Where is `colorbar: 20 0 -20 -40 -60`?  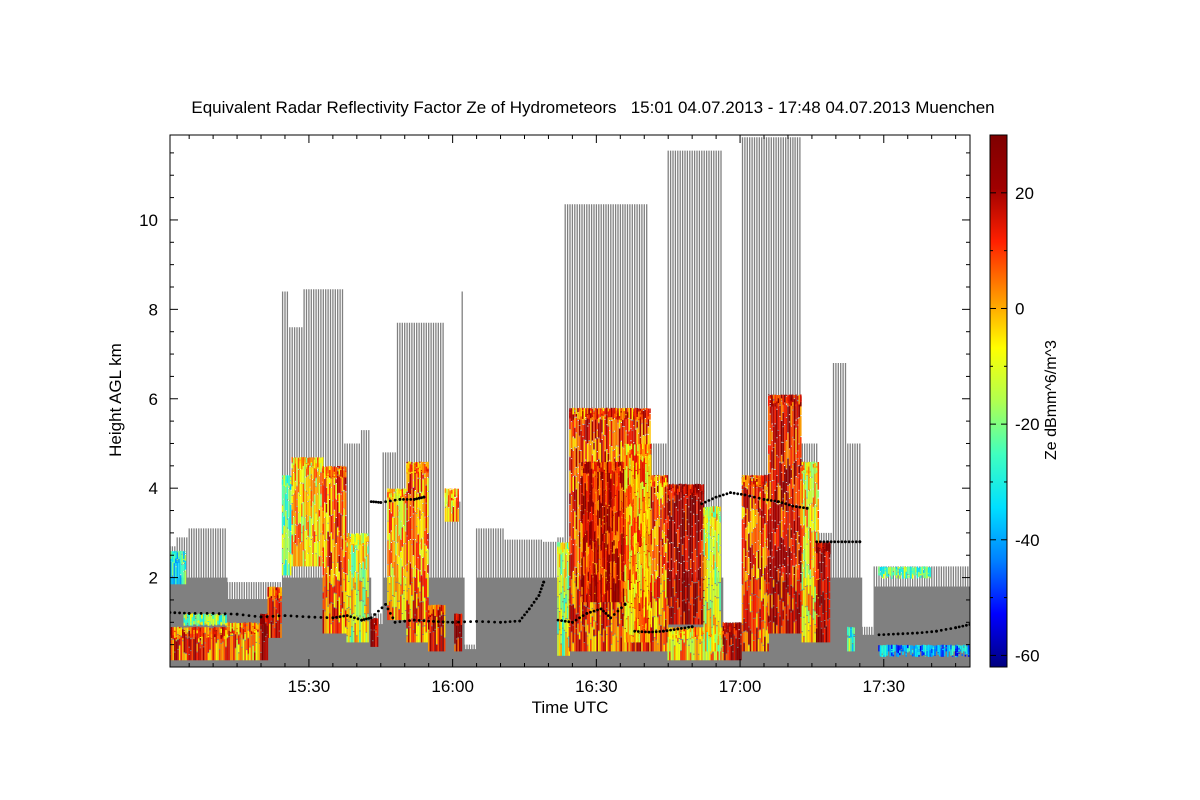 colorbar: 20 0 -20 -40 -60 is located at coordinates (1014, 401).